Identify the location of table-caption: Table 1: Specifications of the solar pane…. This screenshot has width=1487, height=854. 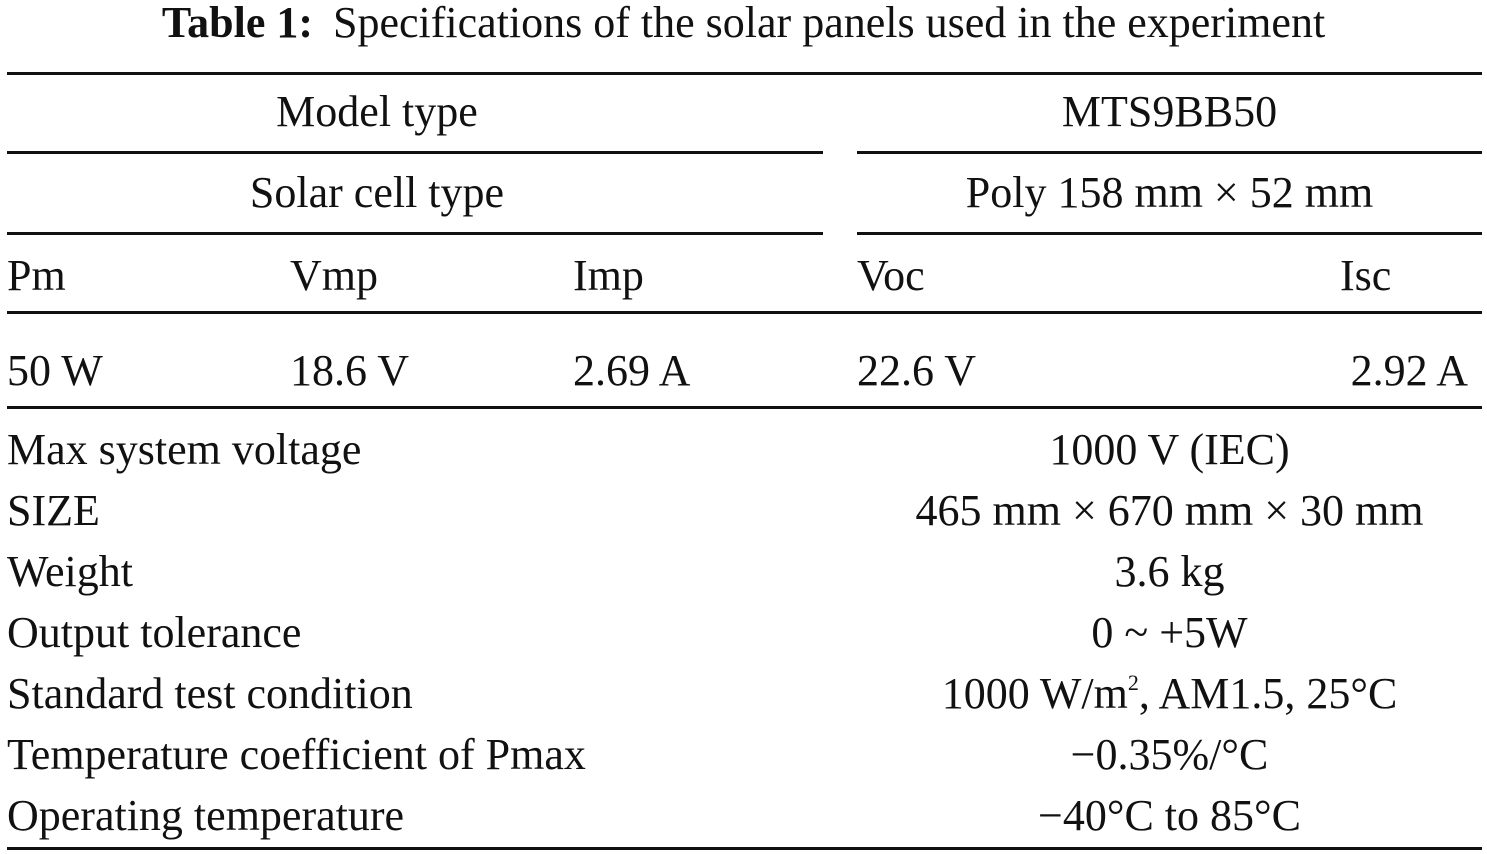
(743, 23).